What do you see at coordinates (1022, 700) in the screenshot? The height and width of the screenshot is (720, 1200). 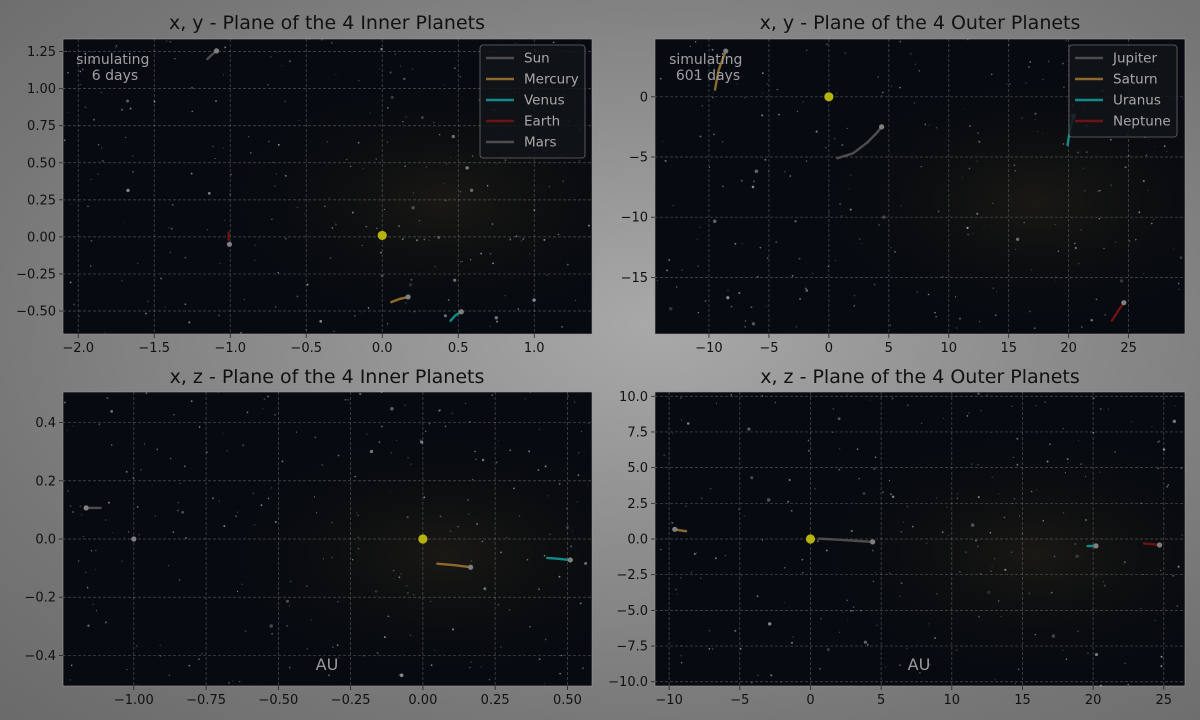 I see `xtick-label: 15` at bounding box center [1022, 700].